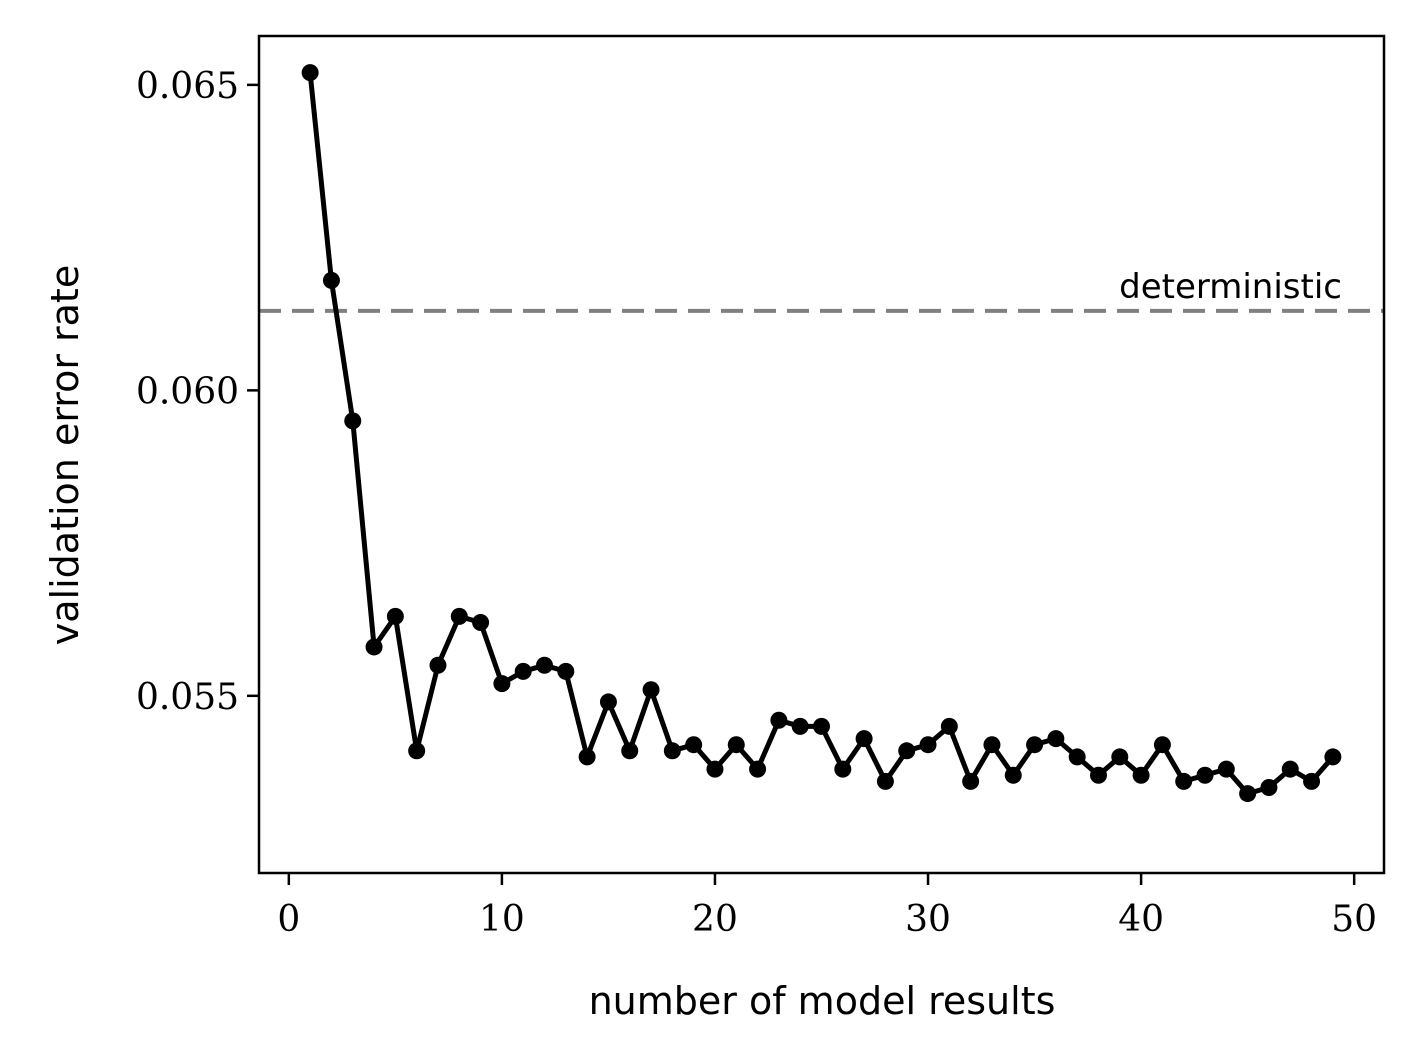  I want to click on x-axis-label: number of model results, so click(822, 1001).